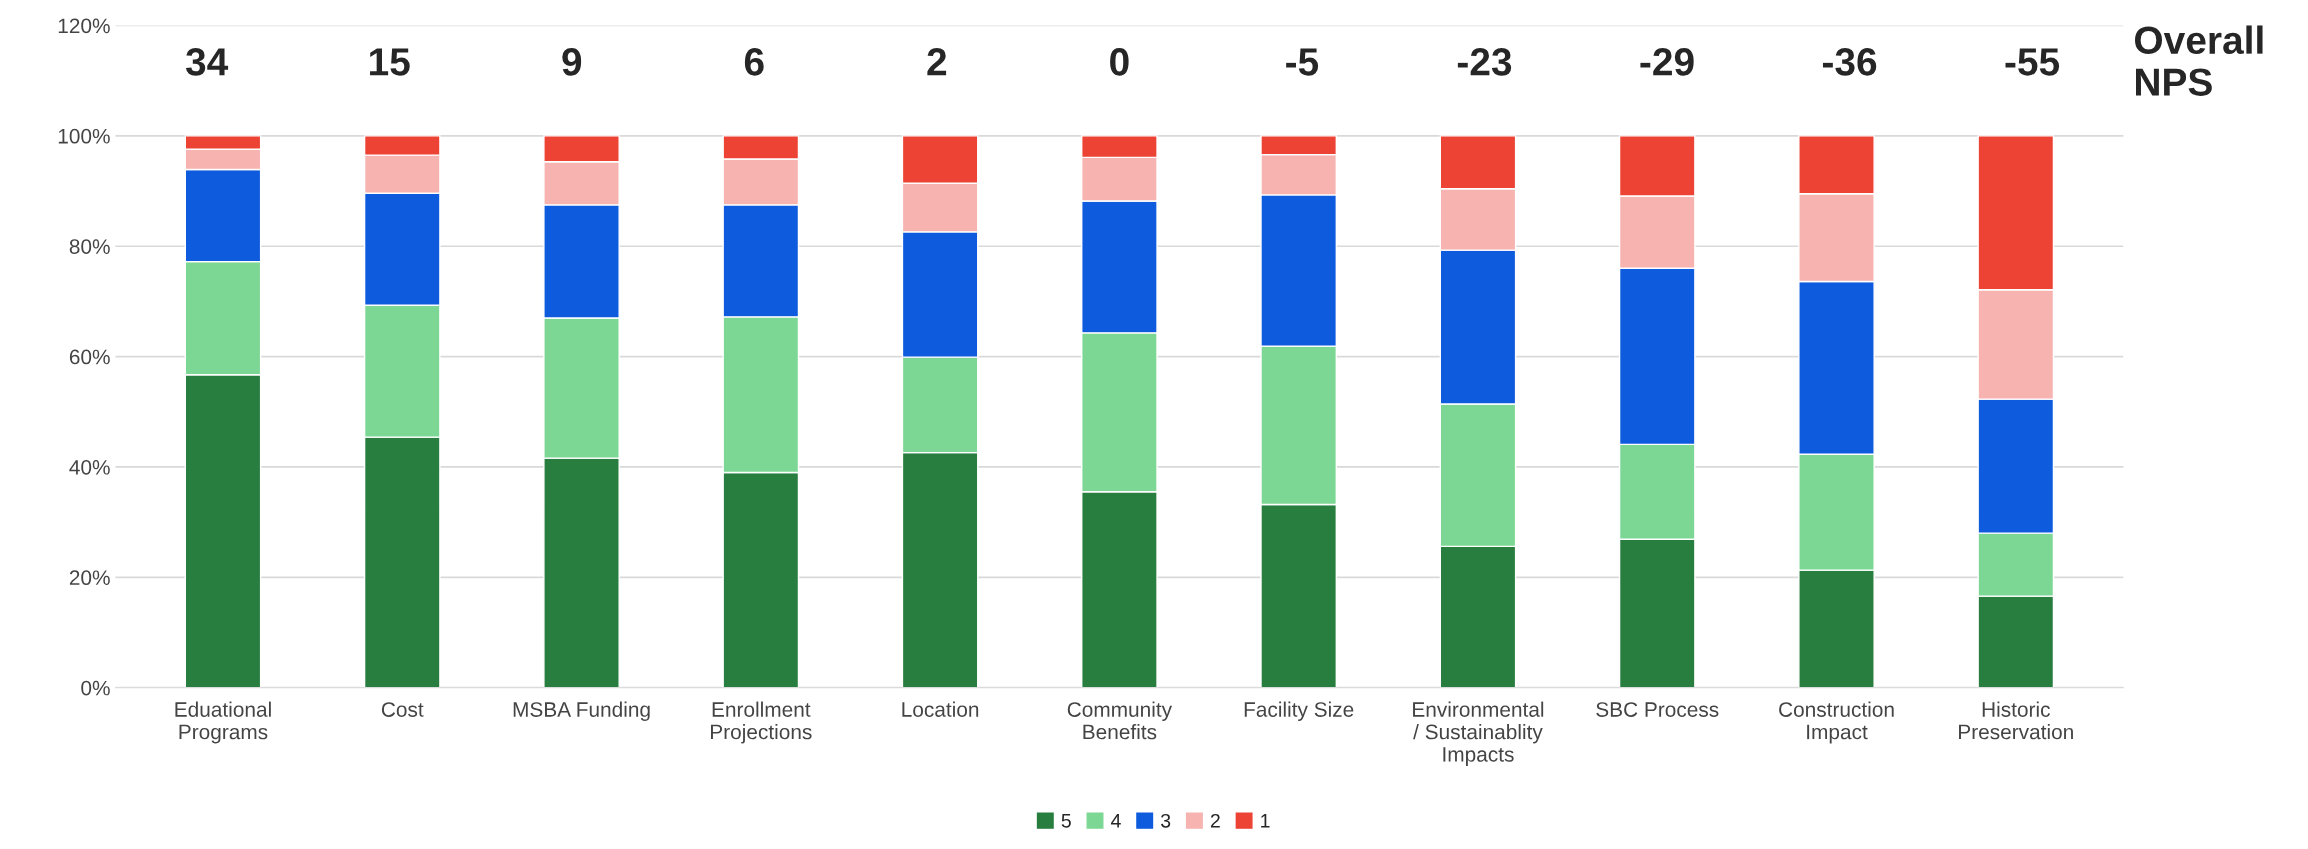 This screenshot has height=849, width=2308. What do you see at coordinates (1299, 711) in the screenshot?
I see `x-tick-label: Facility Size` at bounding box center [1299, 711].